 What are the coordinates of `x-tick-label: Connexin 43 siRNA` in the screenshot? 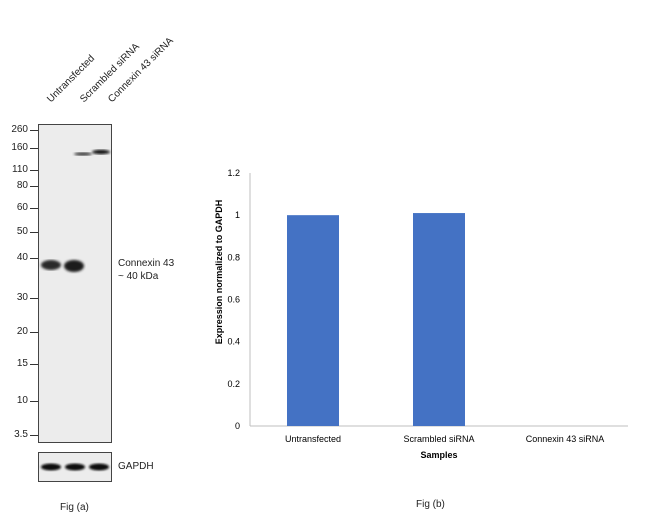 It's located at (565, 439).